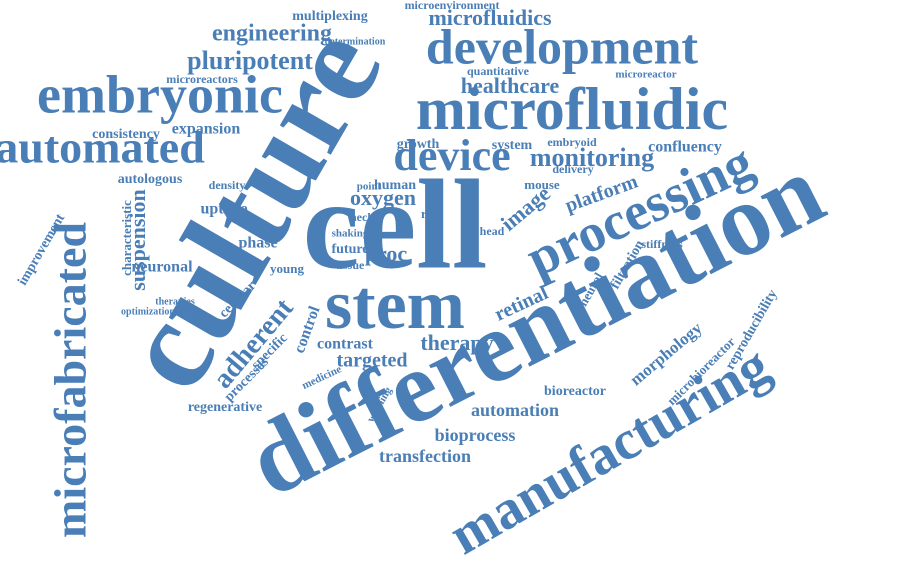  What do you see at coordinates (575, 391) in the screenshot?
I see `word: bioreactor` at bounding box center [575, 391].